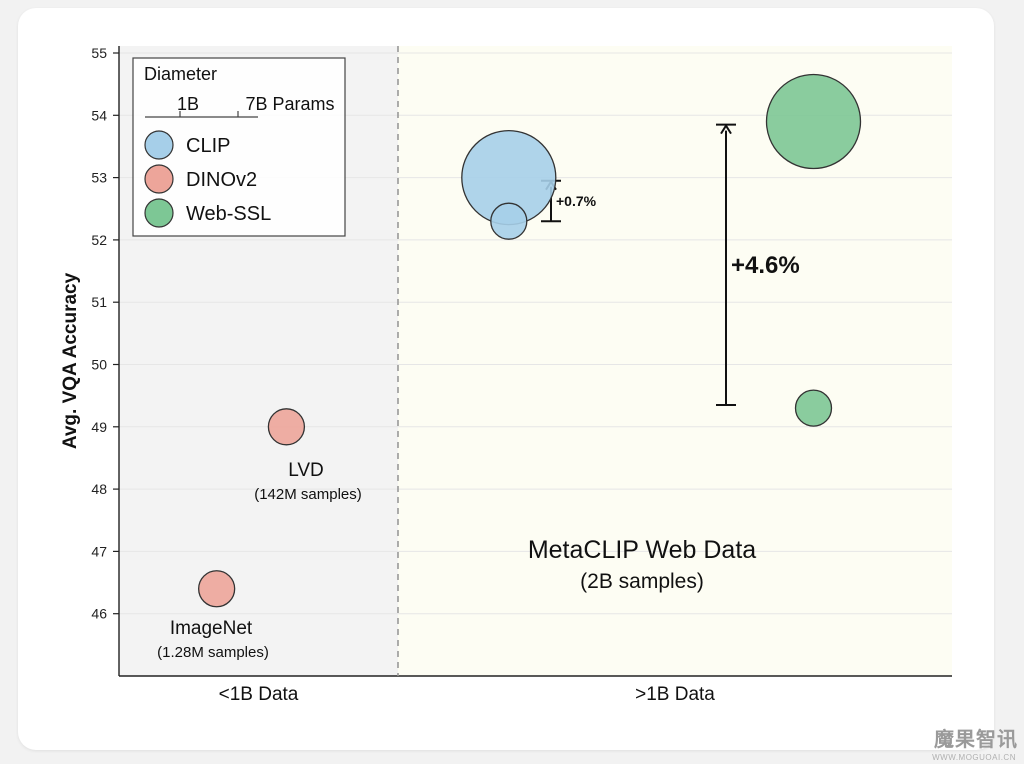  I want to click on legend-size-max-label: 7B Params, so click(289, 104).